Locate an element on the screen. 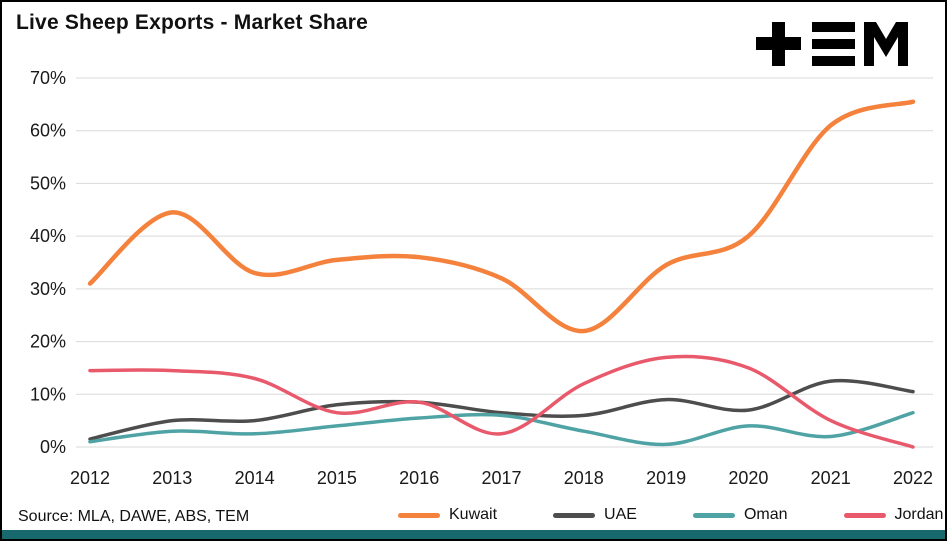  x-axis-tick-label: 2021 is located at coordinates (831, 478).